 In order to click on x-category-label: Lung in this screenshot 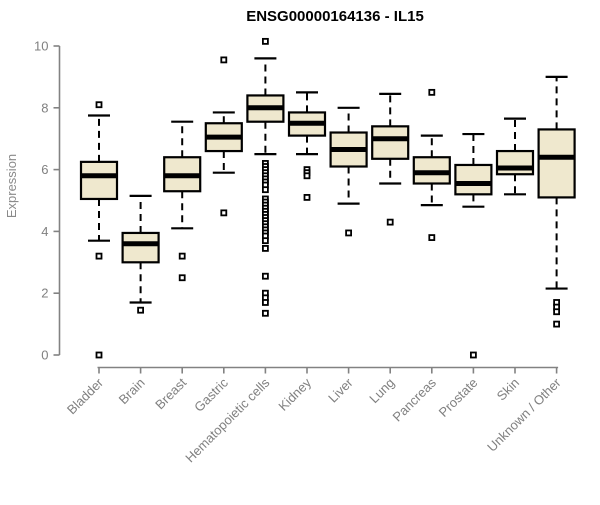, I will do `click(381, 390)`.